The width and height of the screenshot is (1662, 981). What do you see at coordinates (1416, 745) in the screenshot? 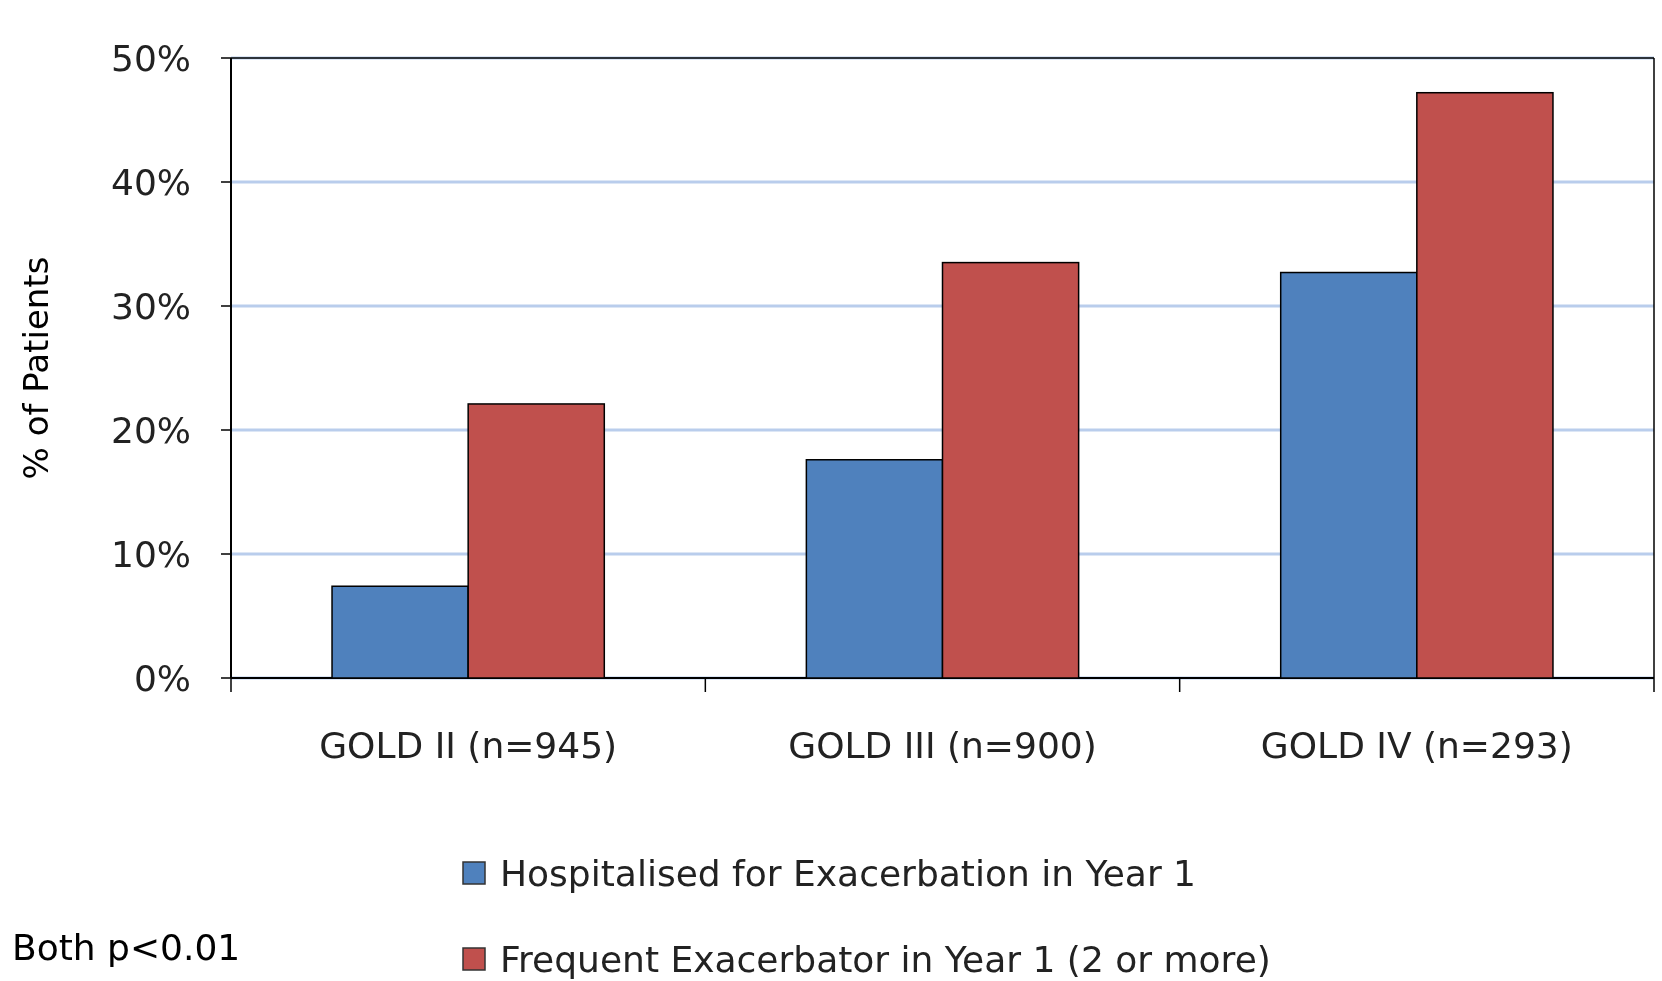
I see `x-tick-label: GOLD IV (n=293)` at bounding box center [1416, 745].